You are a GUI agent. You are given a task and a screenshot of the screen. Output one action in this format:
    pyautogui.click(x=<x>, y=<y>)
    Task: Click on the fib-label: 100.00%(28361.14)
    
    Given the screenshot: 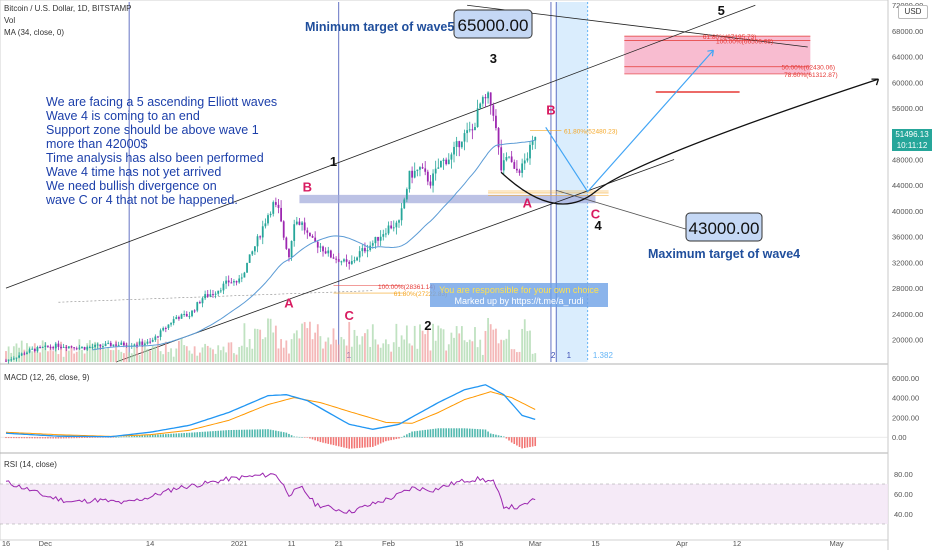 What is the action you would take?
    pyautogui.click(x=406, y=287)
    